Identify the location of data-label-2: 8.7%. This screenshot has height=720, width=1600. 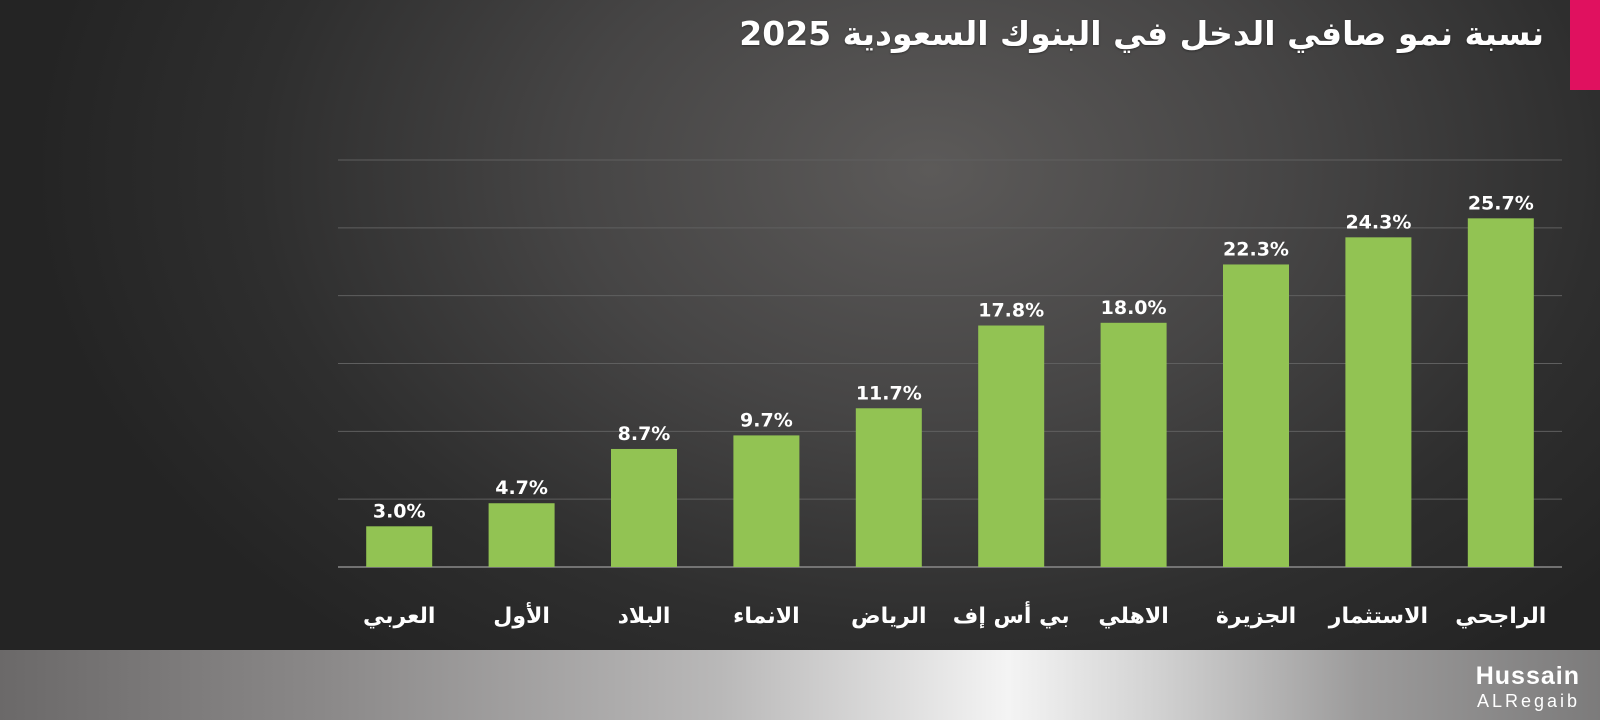
(644, 434).